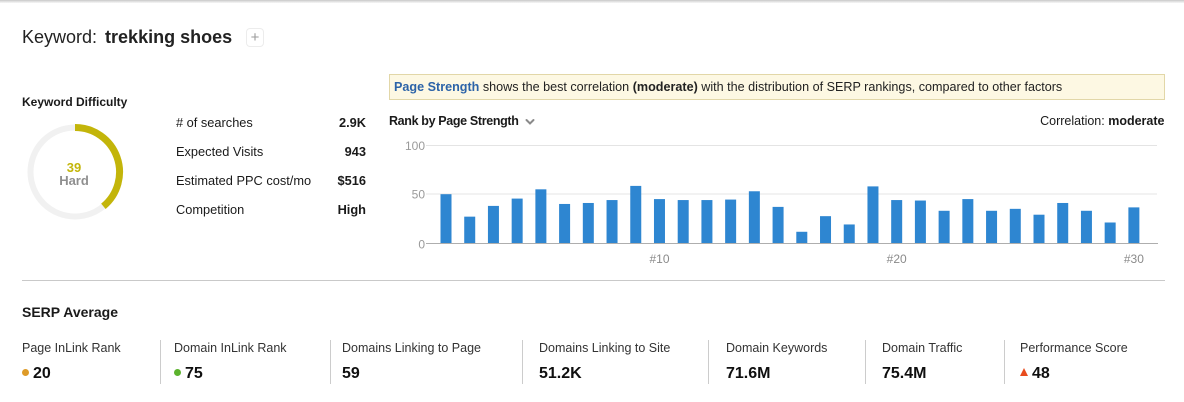  What do you see at coordinates (415, 146) in the screenshot?
I see `svg-text: 100` at bounding box center [415, 146].